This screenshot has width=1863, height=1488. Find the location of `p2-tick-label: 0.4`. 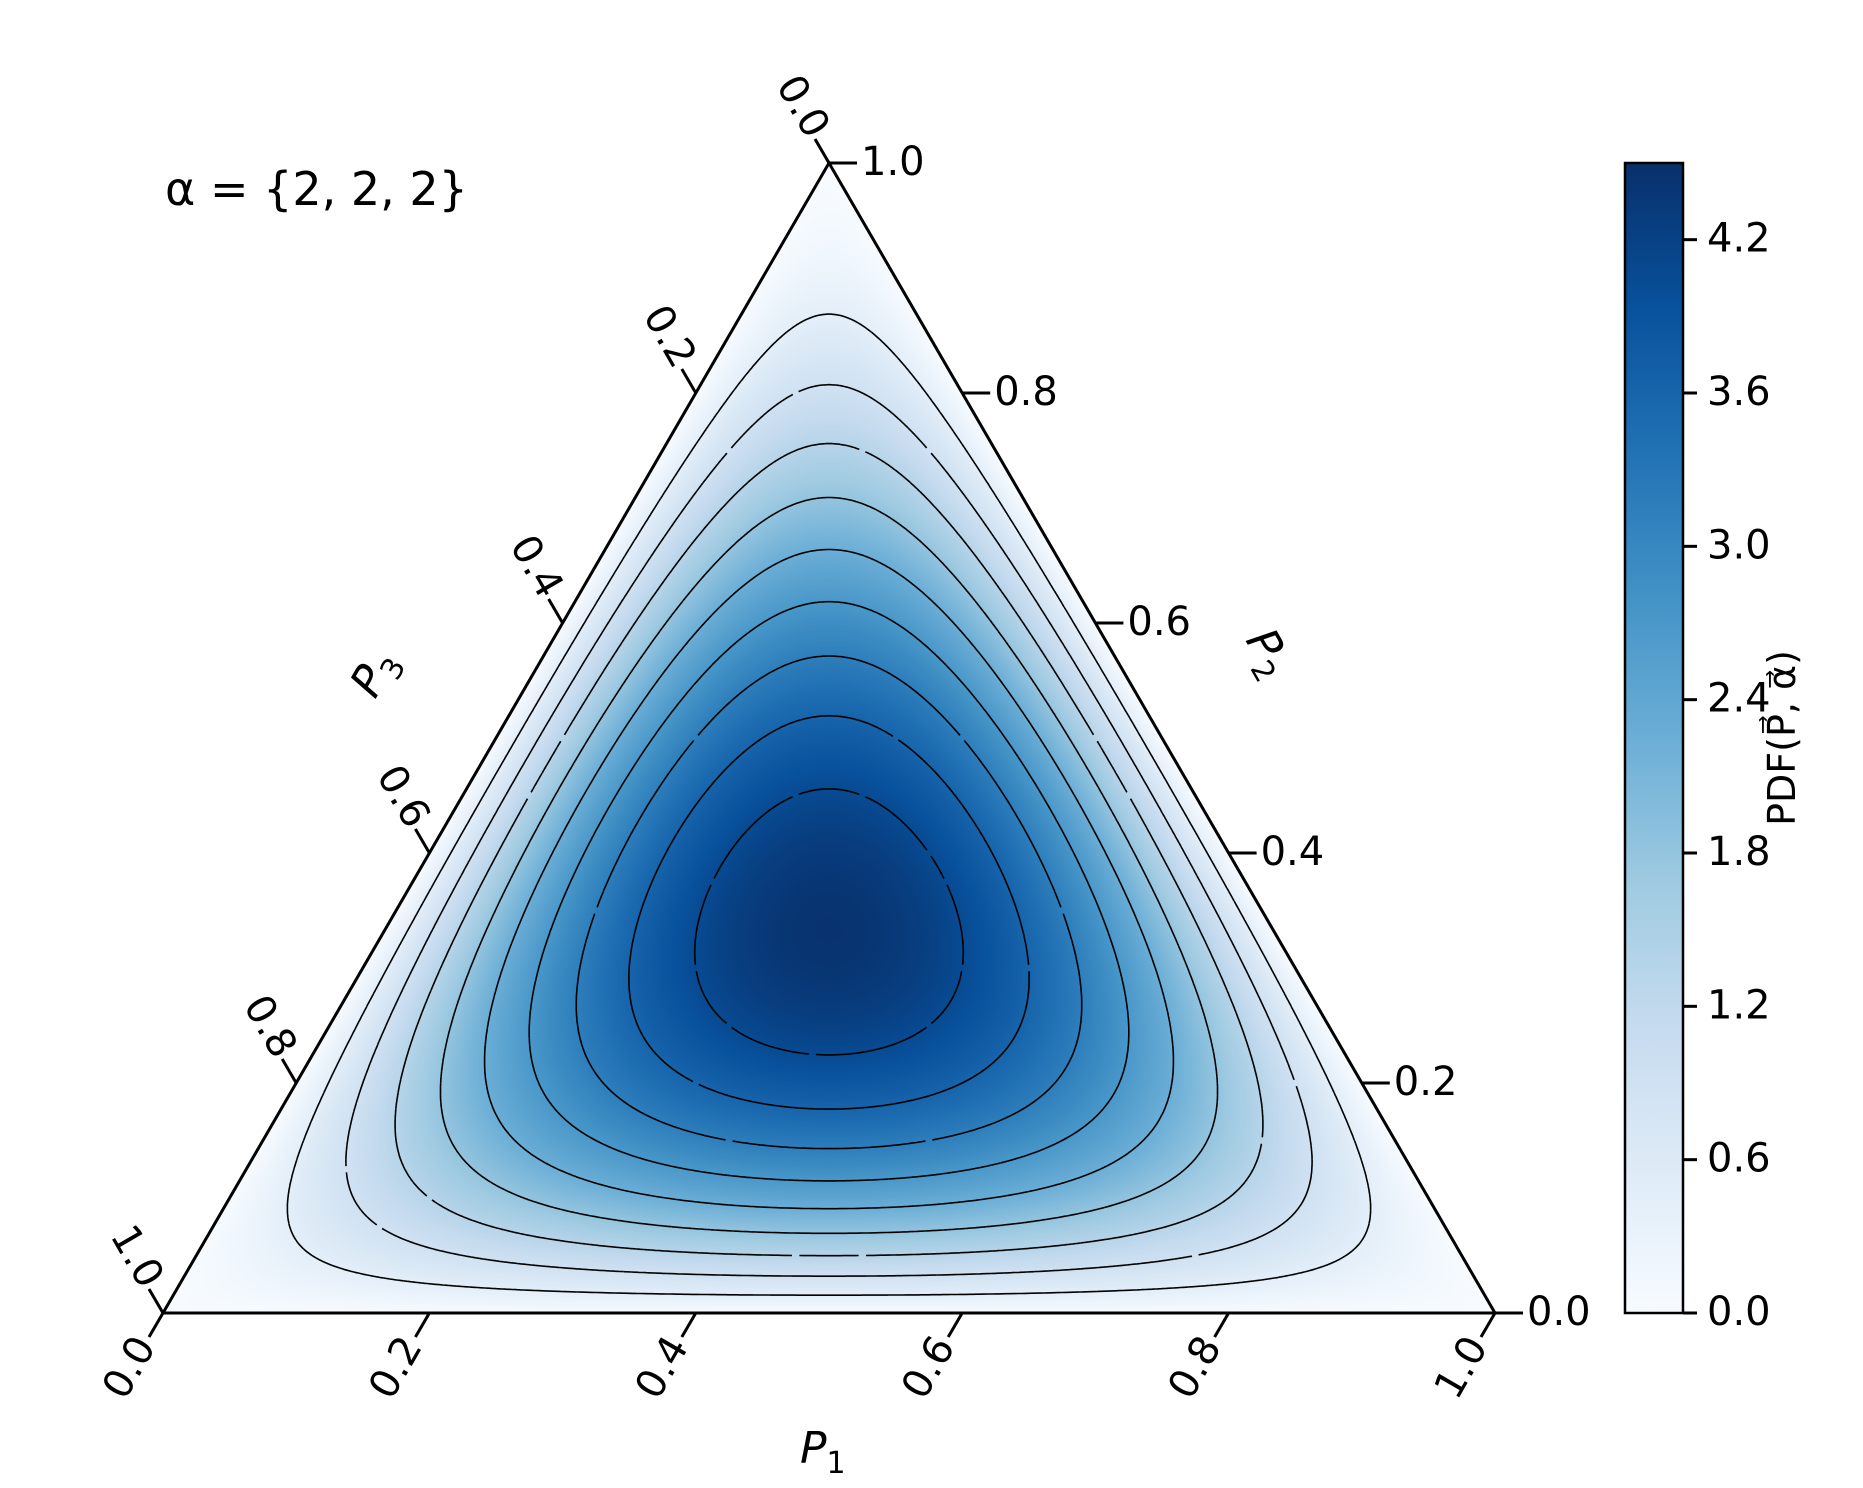

p2-tick-label: 0.4 is located at coordinates (1293, 852).